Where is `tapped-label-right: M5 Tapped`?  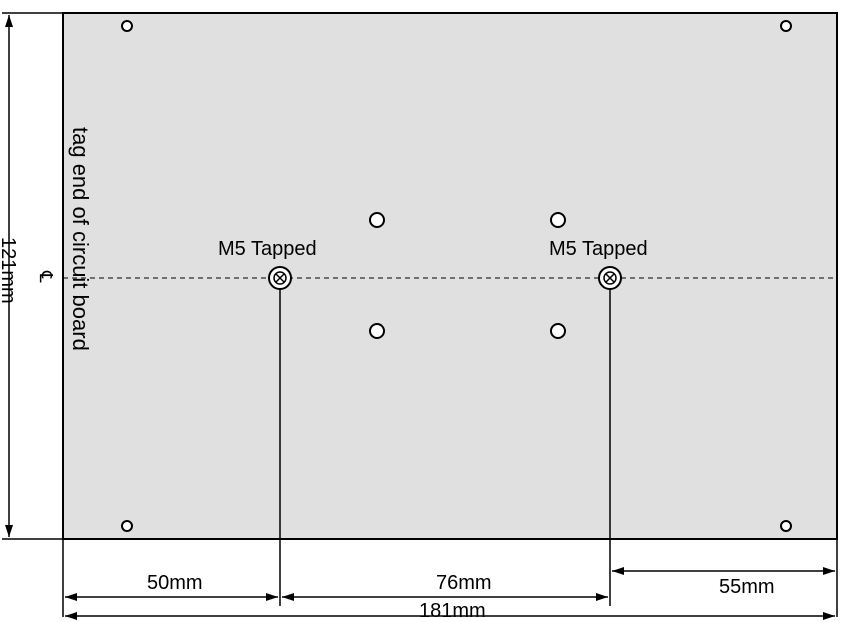
tapped-label-right: M5 Tapped is located at coordinates (598, 249).